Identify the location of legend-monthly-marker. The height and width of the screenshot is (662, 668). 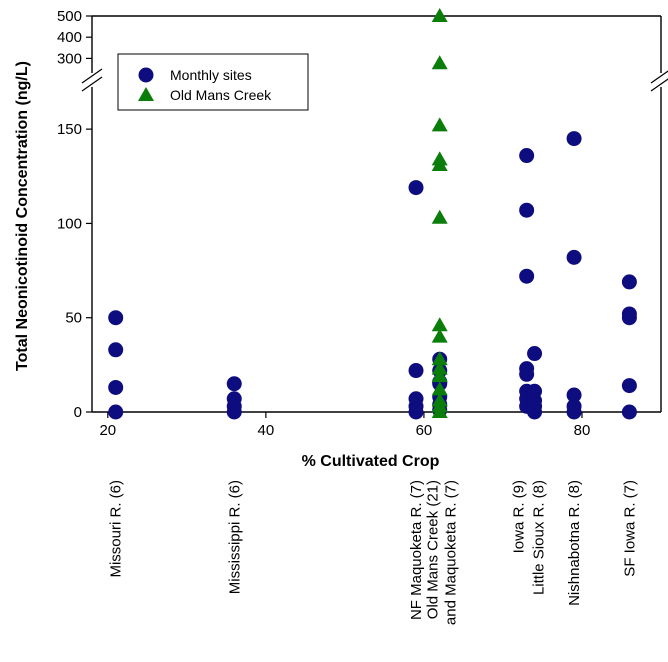
(146, 75).